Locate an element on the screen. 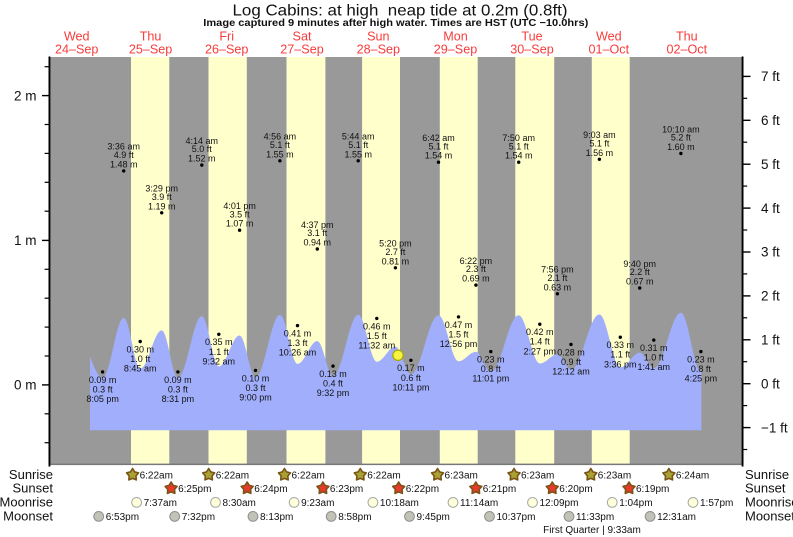 The height and width of the screenshot is (537, 793). svg-text: 11:14am is located at coordinates (479, 503).